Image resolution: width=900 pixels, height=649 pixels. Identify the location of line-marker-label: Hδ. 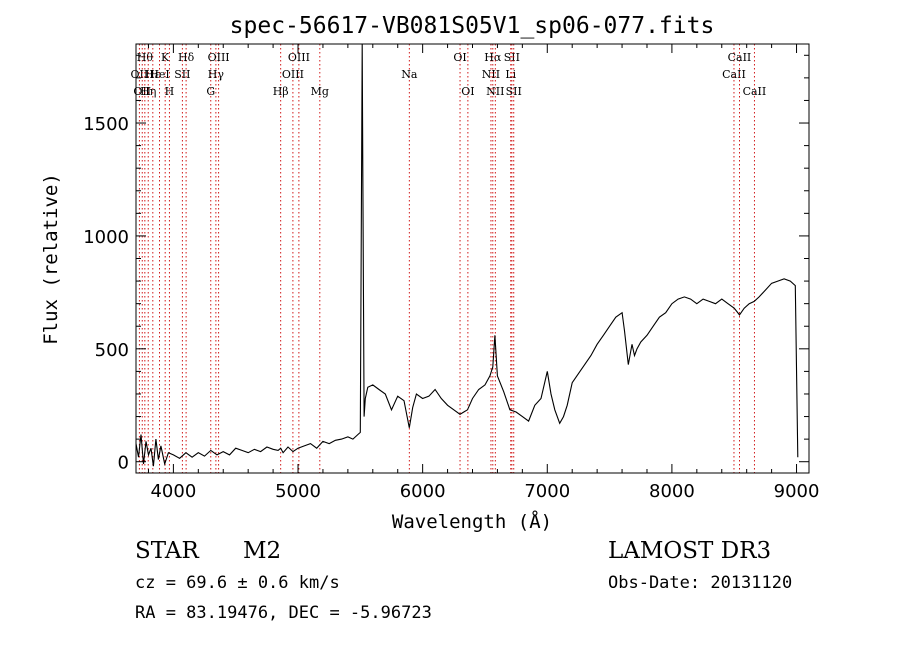
(186, 57).